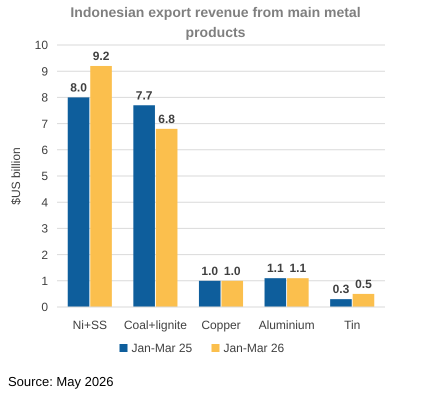 The height and width of the screenshot is (397, 423). I want to click on y-tick-label: 6, so click(44, 150).